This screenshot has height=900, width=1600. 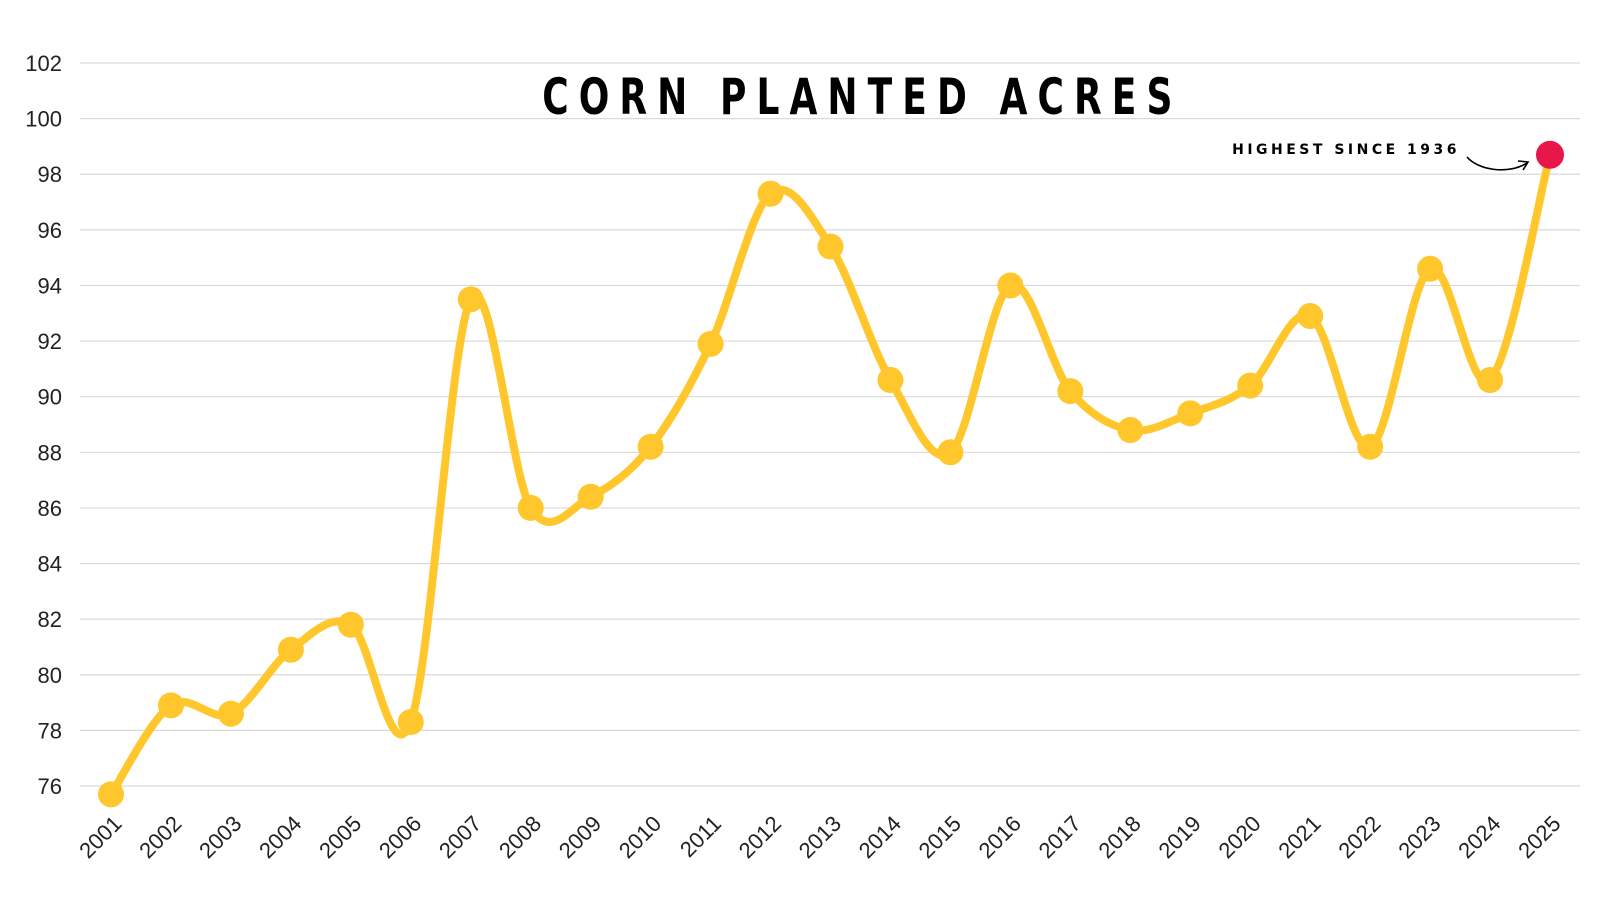 What do you see at coordinates (1060, 837) in the screenshot?
I see `x-tick-label: 2017` at bounding box center [1060, 837].